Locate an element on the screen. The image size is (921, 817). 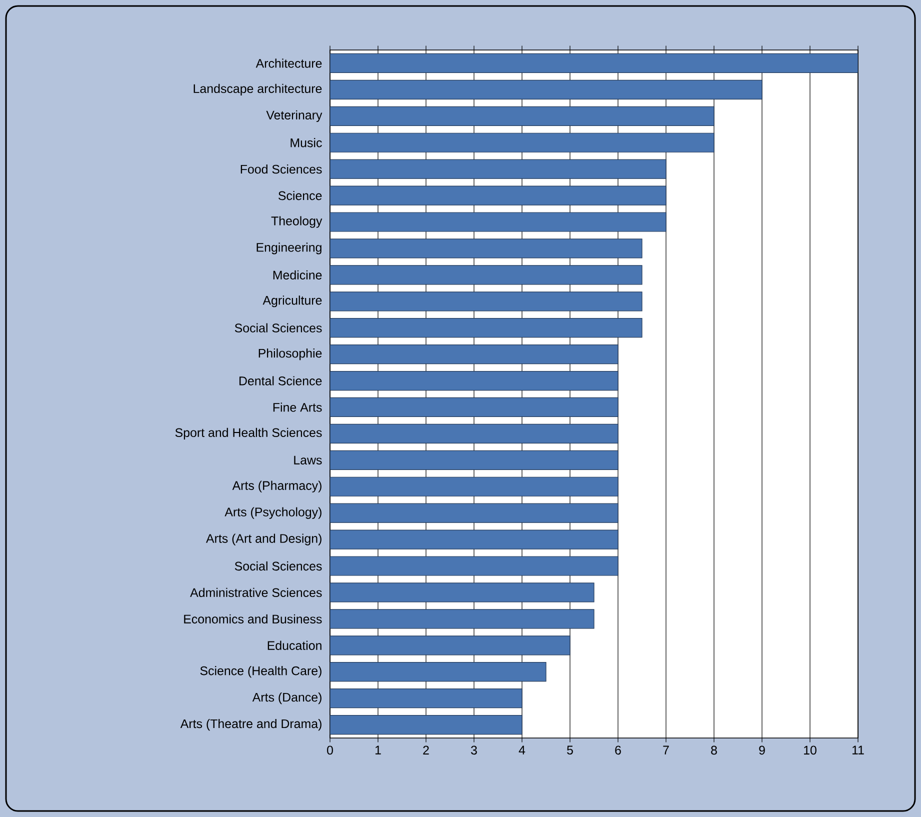
y-tick-label: Arts (Art and Design) is located at coordinates (264, 540).